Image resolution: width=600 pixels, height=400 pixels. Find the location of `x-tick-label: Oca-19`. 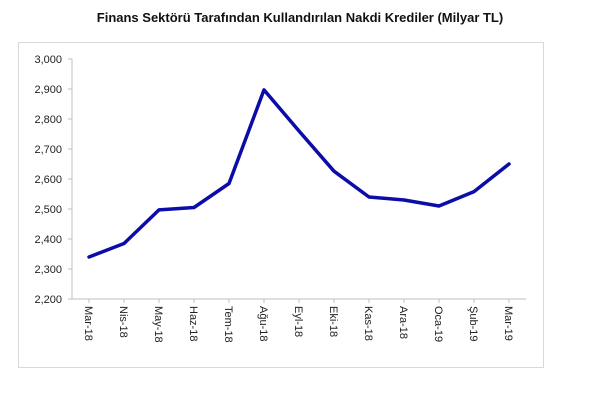

x-tick-label: Oca-19 is located at coordinates (438, 324).